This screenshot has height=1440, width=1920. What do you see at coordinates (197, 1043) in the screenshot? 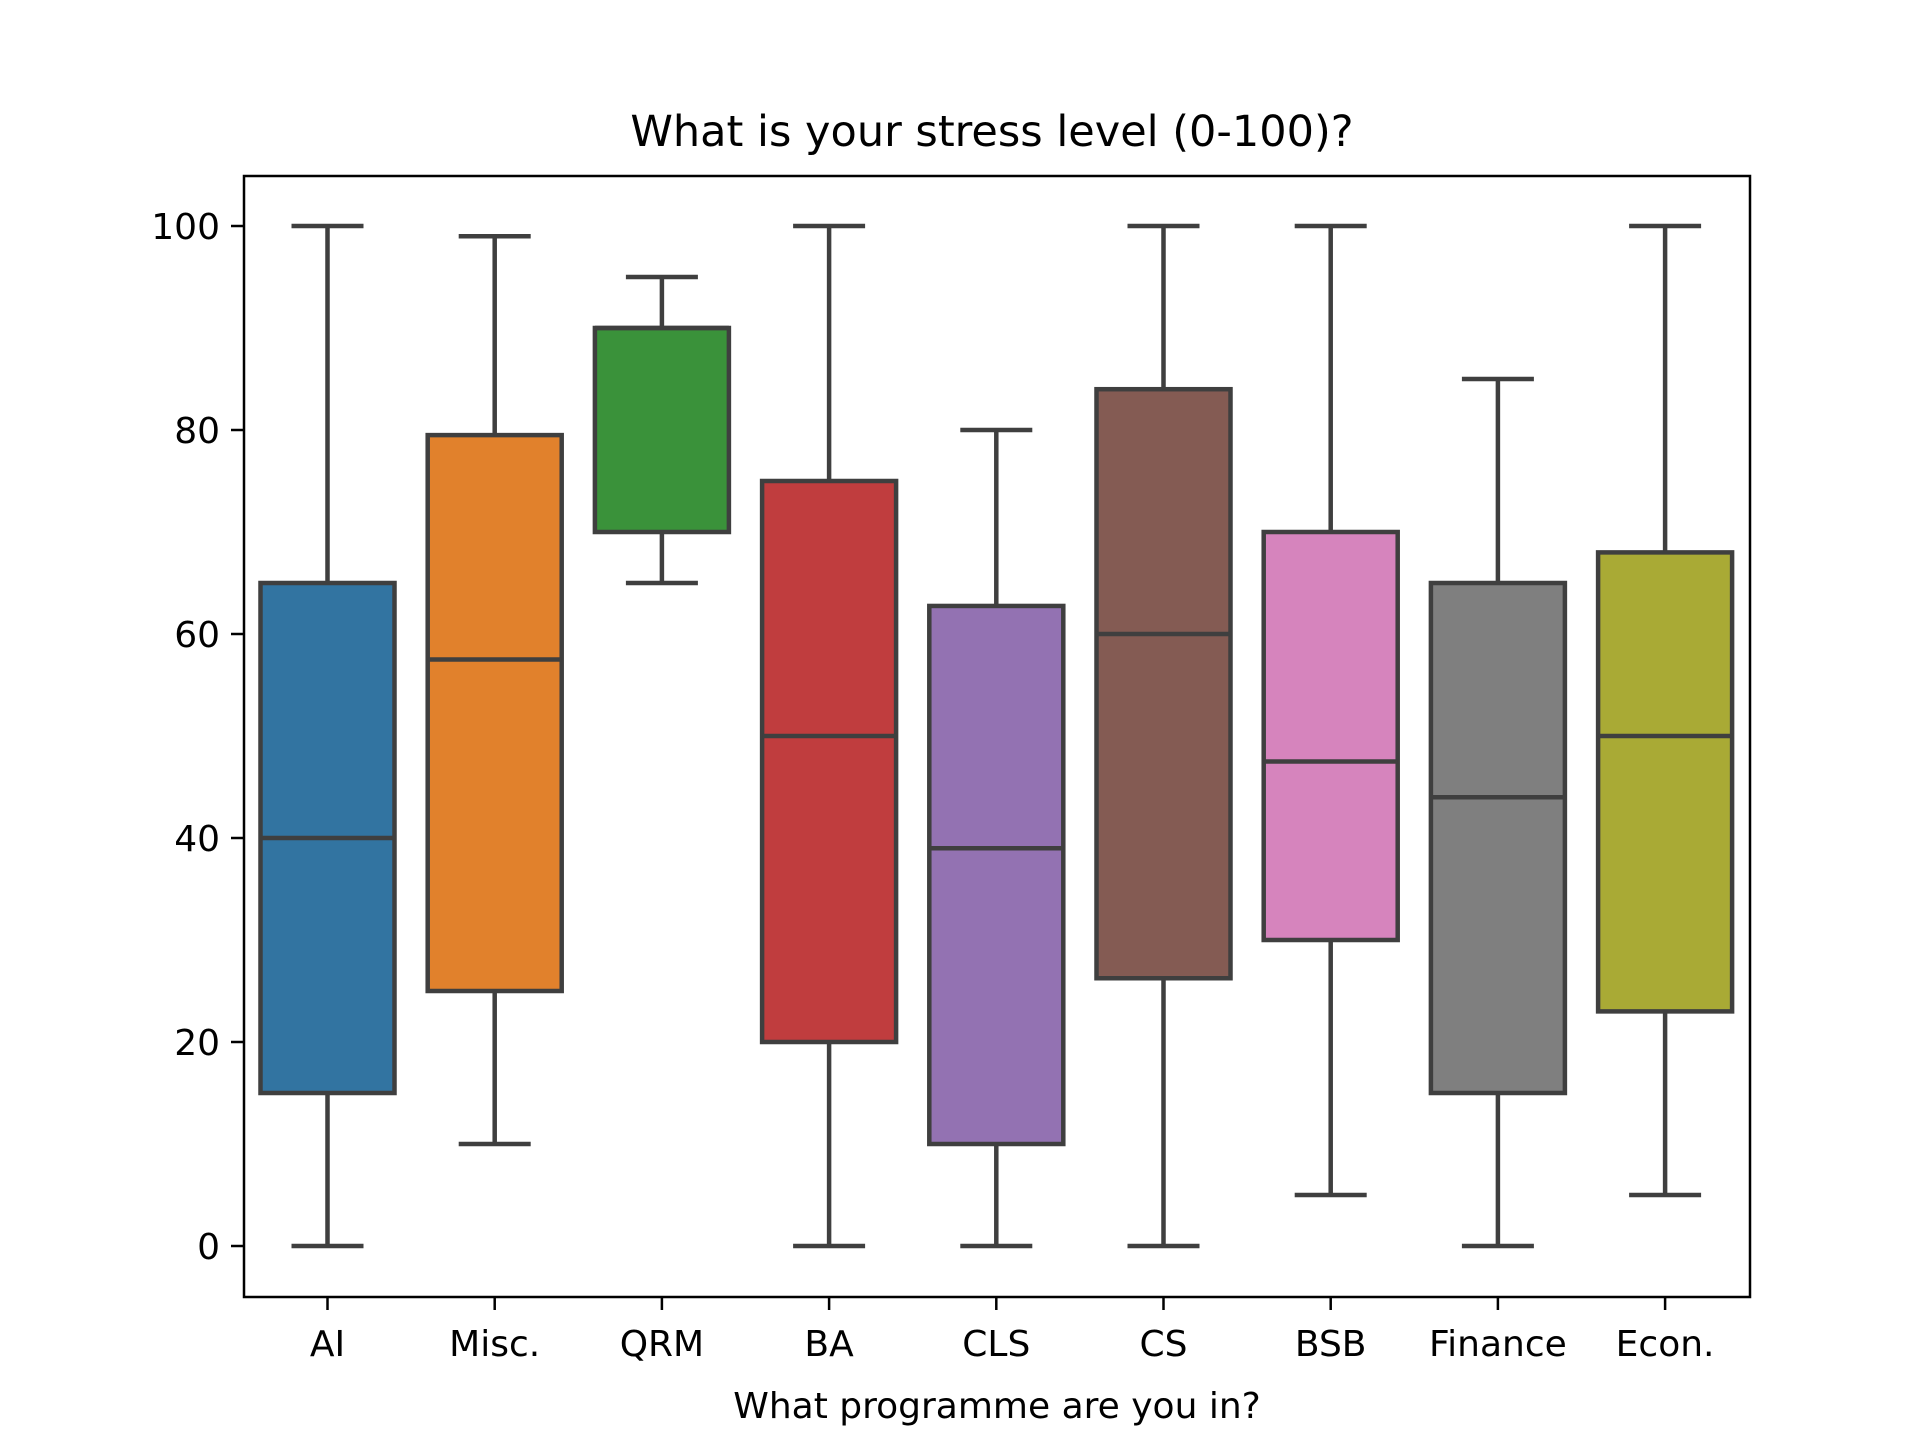
I see `y-tick-label: 20` at bounding box center [197, 1043].